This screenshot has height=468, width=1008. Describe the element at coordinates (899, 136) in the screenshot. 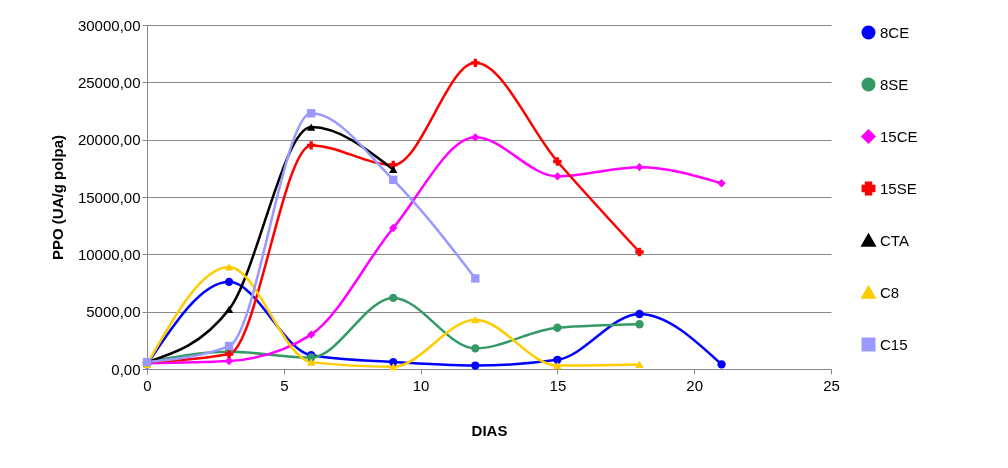

I see `legend-label: 15CE` at that location.